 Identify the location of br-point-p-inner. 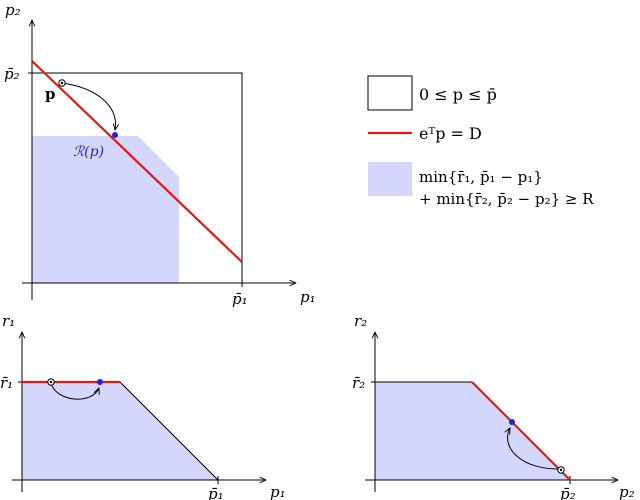
(561, 470).